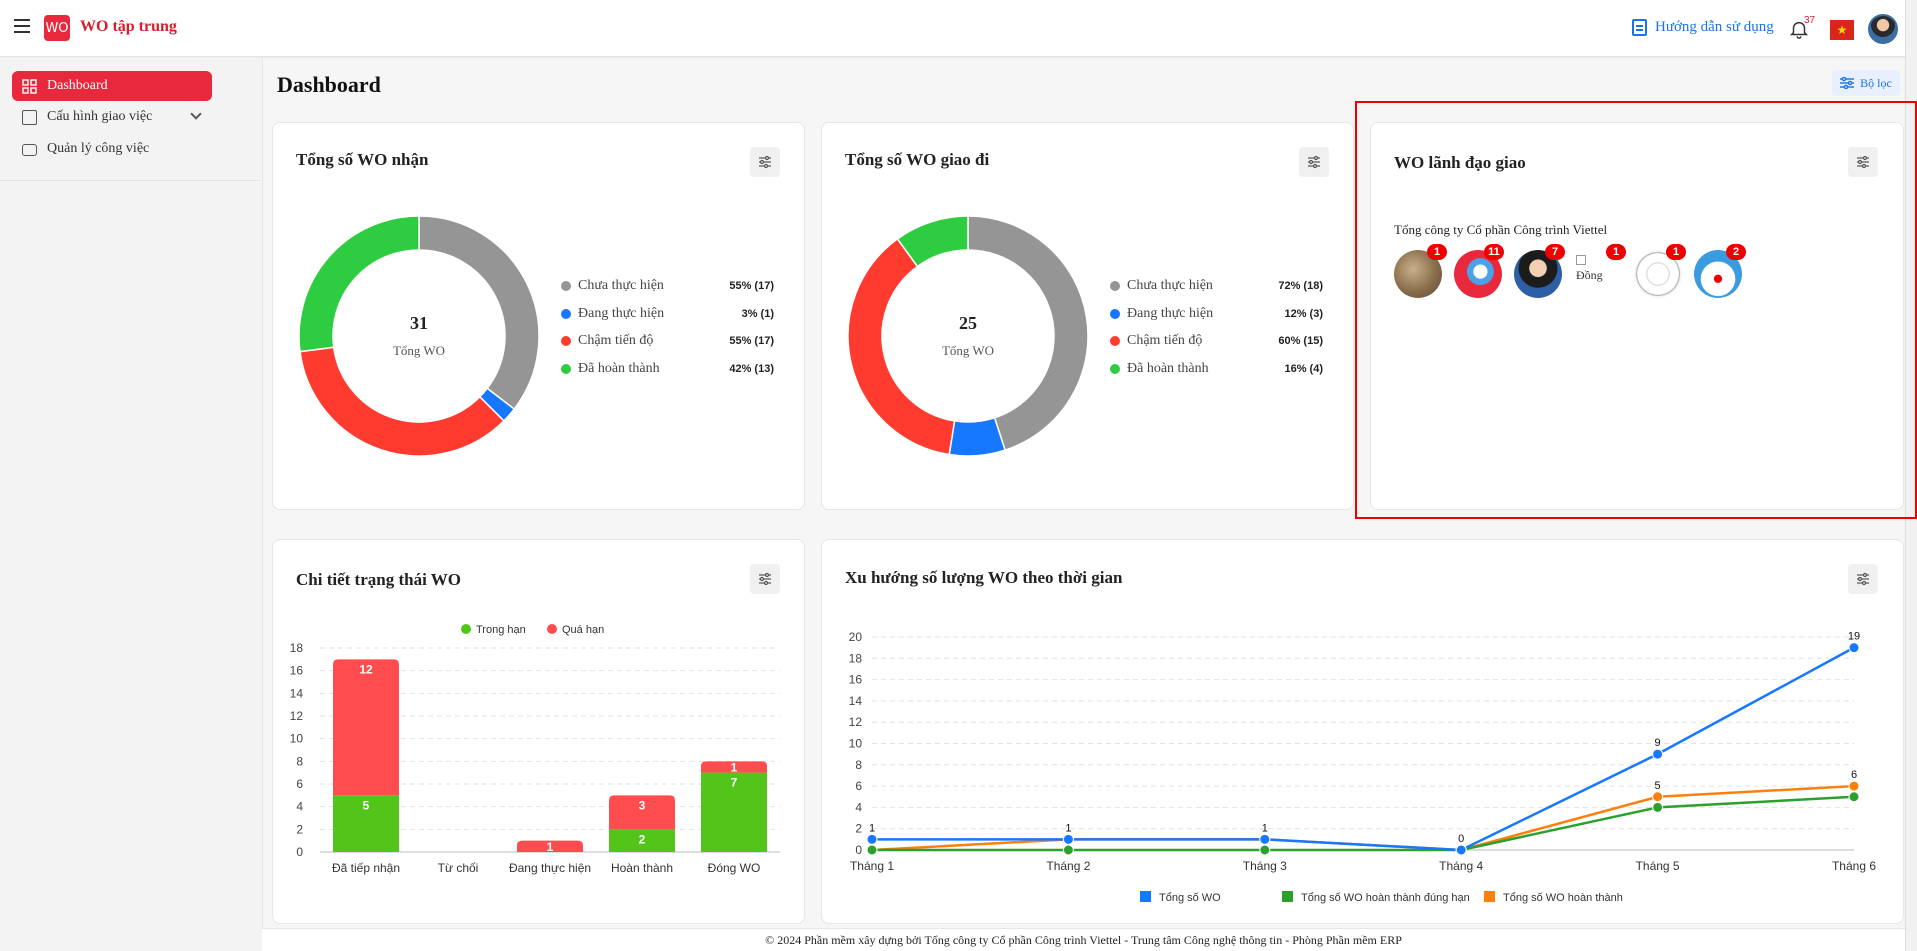  What do you see at coordinates (112, 117) in the screenshot?
I see `sidebar-item-task-config: Cấu hình giao việc` at bounding box center [112, 117].